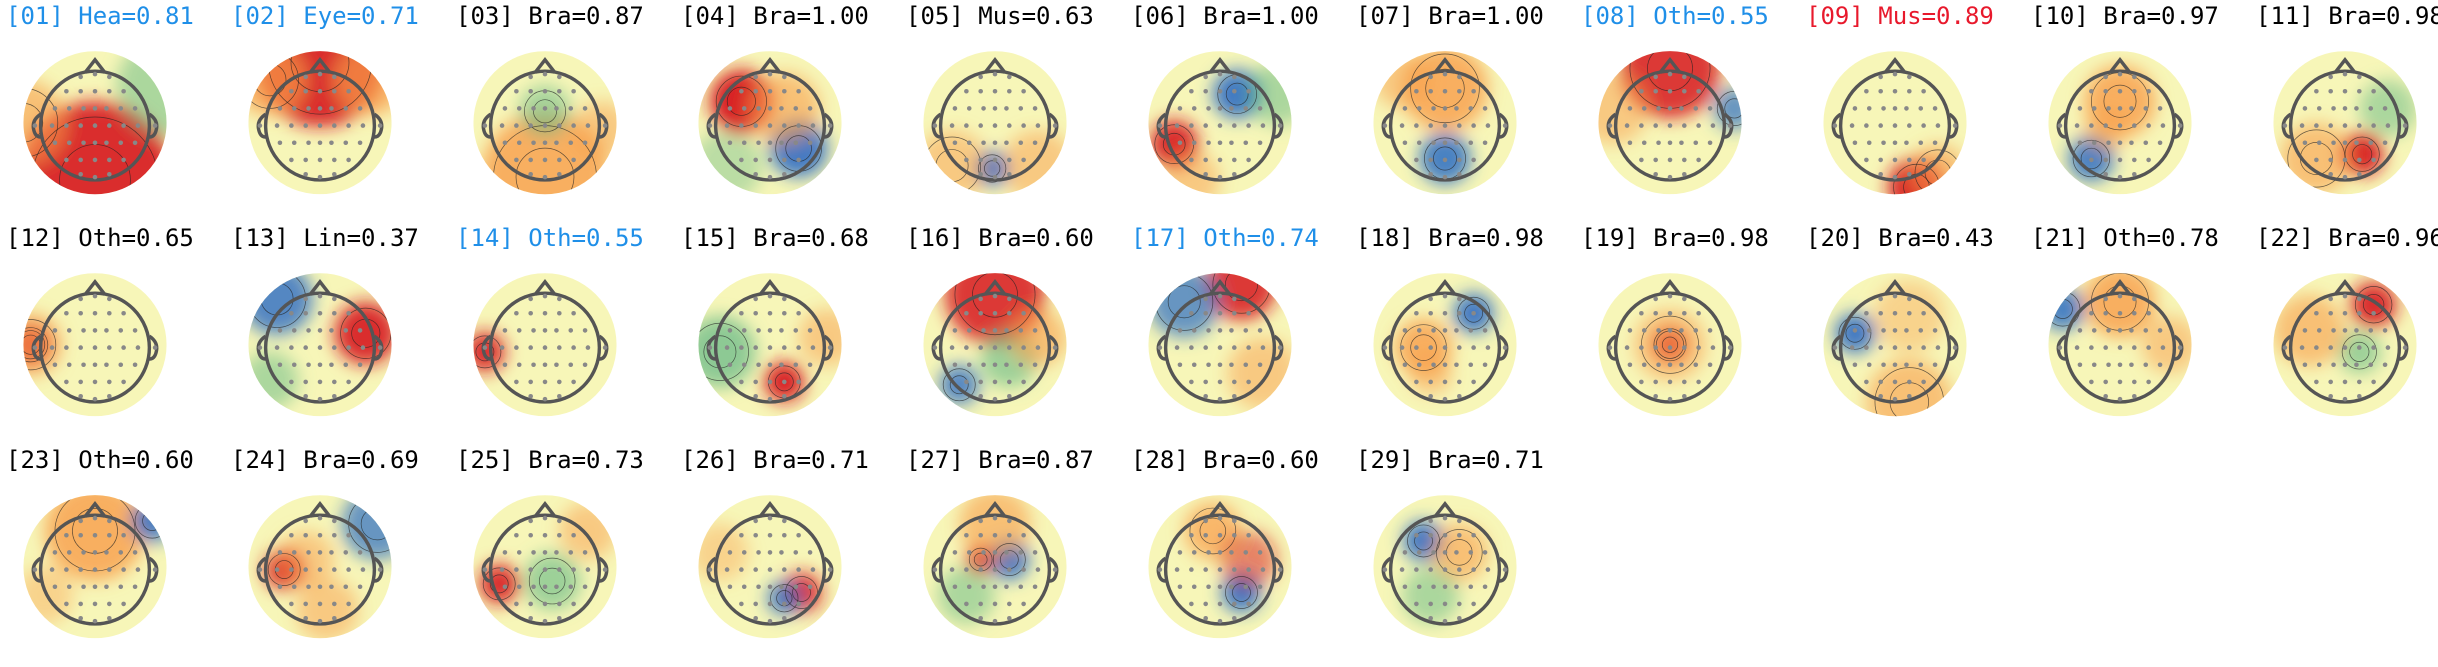 The width and height of the screenshot is (2438, 667). I want to click on component-cell-17: [17] Oth=0.74, so click(1236, 330).